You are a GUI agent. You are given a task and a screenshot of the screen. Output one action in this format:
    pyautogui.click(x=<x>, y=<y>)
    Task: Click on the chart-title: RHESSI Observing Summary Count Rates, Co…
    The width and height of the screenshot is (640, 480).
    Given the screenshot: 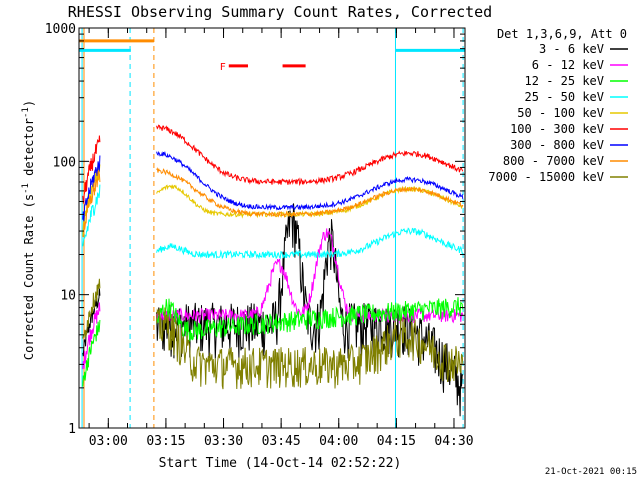 What is the action you would take?
    pyautogui.click(x=280, y=12)
    